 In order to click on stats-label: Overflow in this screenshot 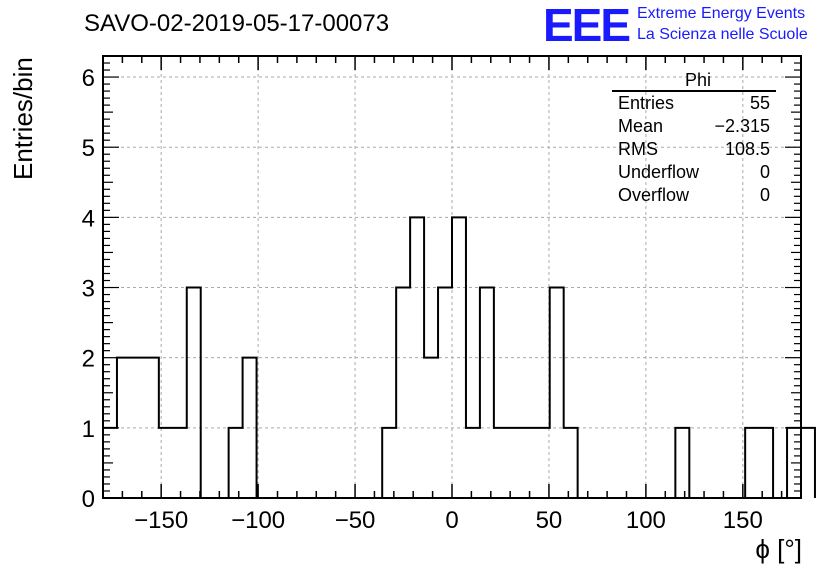, I will do `click(654, 195)`.